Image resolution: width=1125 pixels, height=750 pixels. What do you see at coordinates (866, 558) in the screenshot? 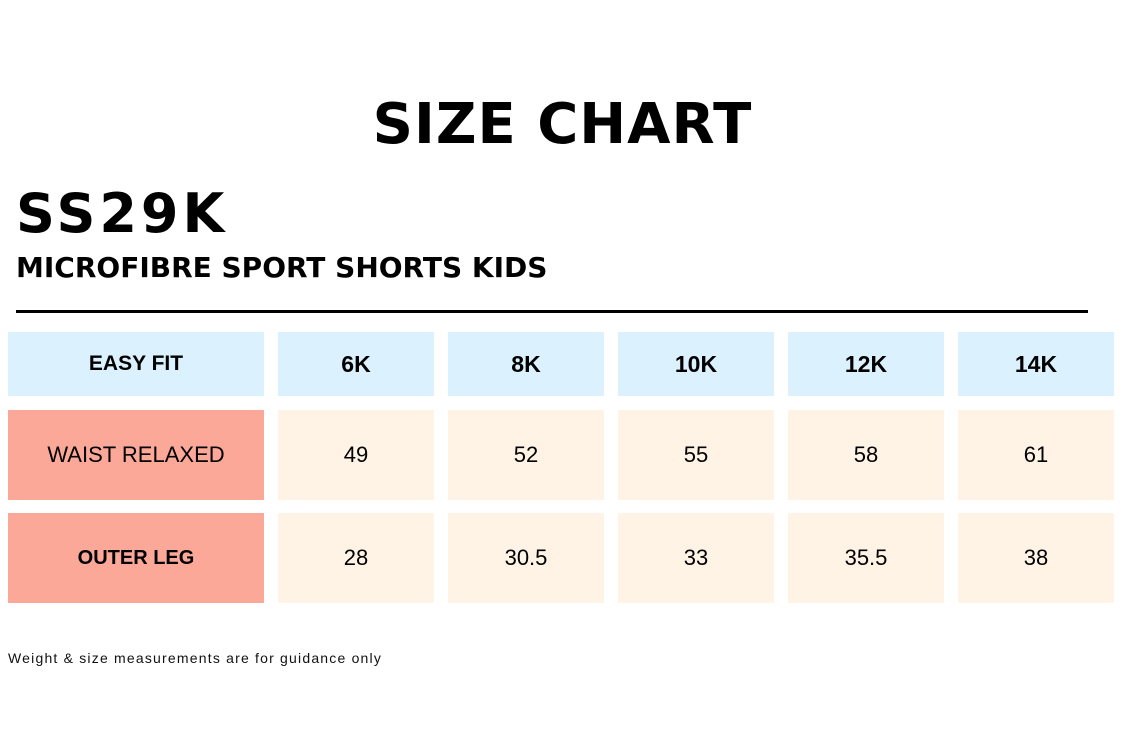
I see `table-cell: 35.5` at bounding box center [866, 558].